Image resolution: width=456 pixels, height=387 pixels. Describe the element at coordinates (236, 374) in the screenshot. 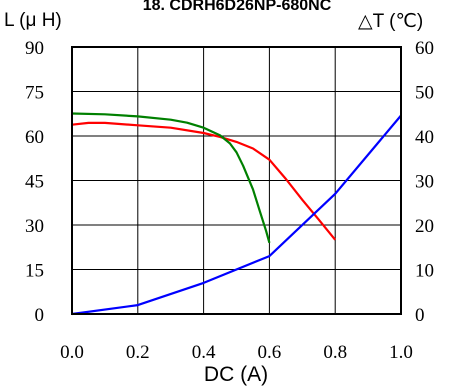

I see `x-axis-label: DC (A)` at that location.